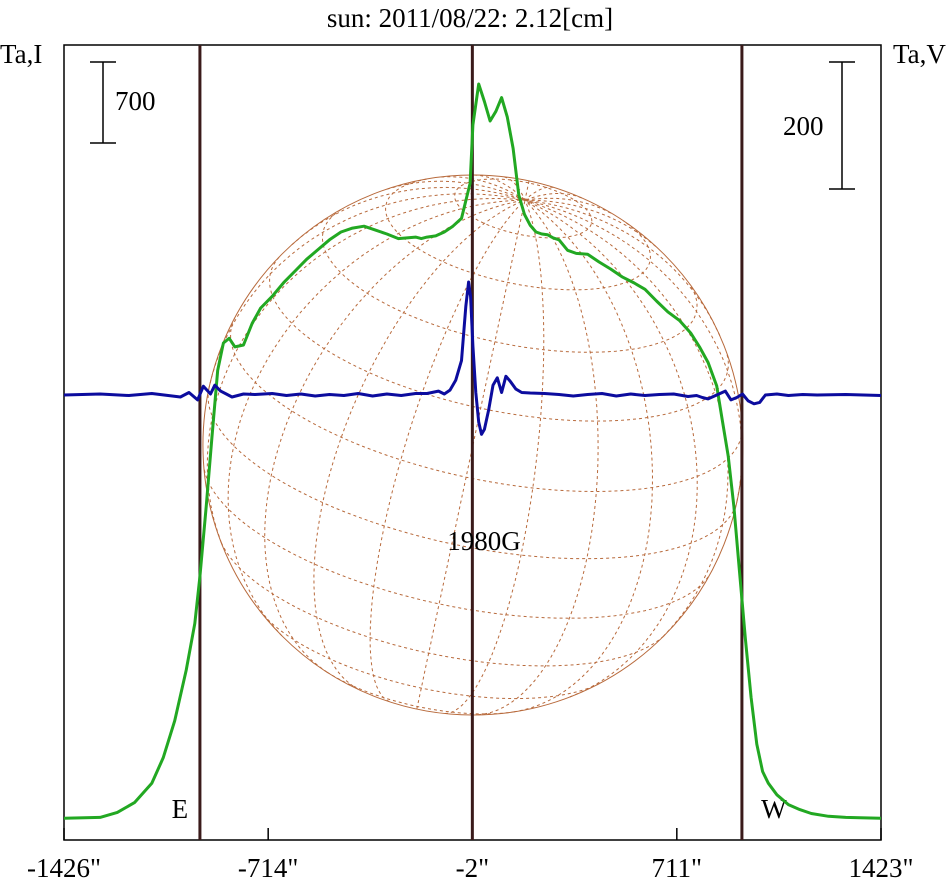 The image size is (949, 885). Describe the element at coordinates (268, 868) in the screenshot. I see `x-tick-label: -714"` at that location.